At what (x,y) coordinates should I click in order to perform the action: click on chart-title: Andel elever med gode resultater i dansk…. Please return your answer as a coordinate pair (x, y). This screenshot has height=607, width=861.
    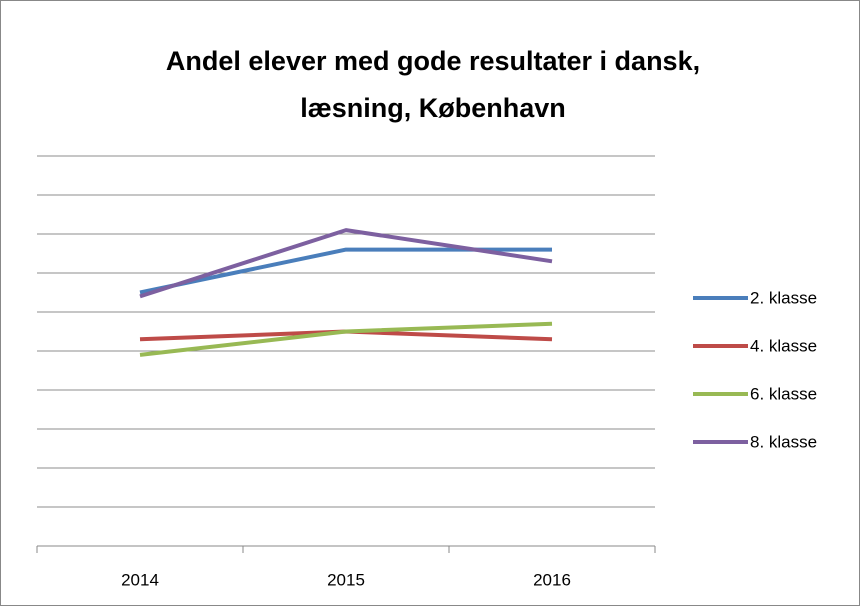
    Looking at the image, I should click on (433, 84).